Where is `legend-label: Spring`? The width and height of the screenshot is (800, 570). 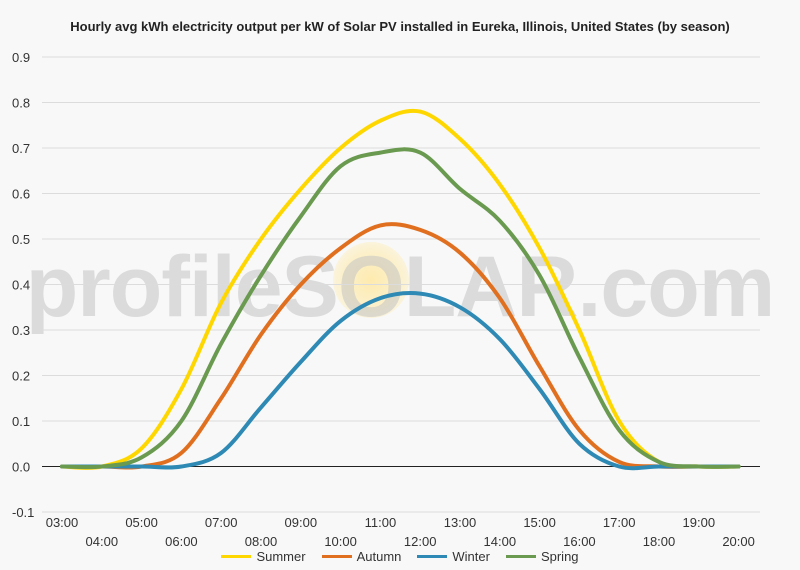 legend-label: Spring is located at coordinates (559, 556).